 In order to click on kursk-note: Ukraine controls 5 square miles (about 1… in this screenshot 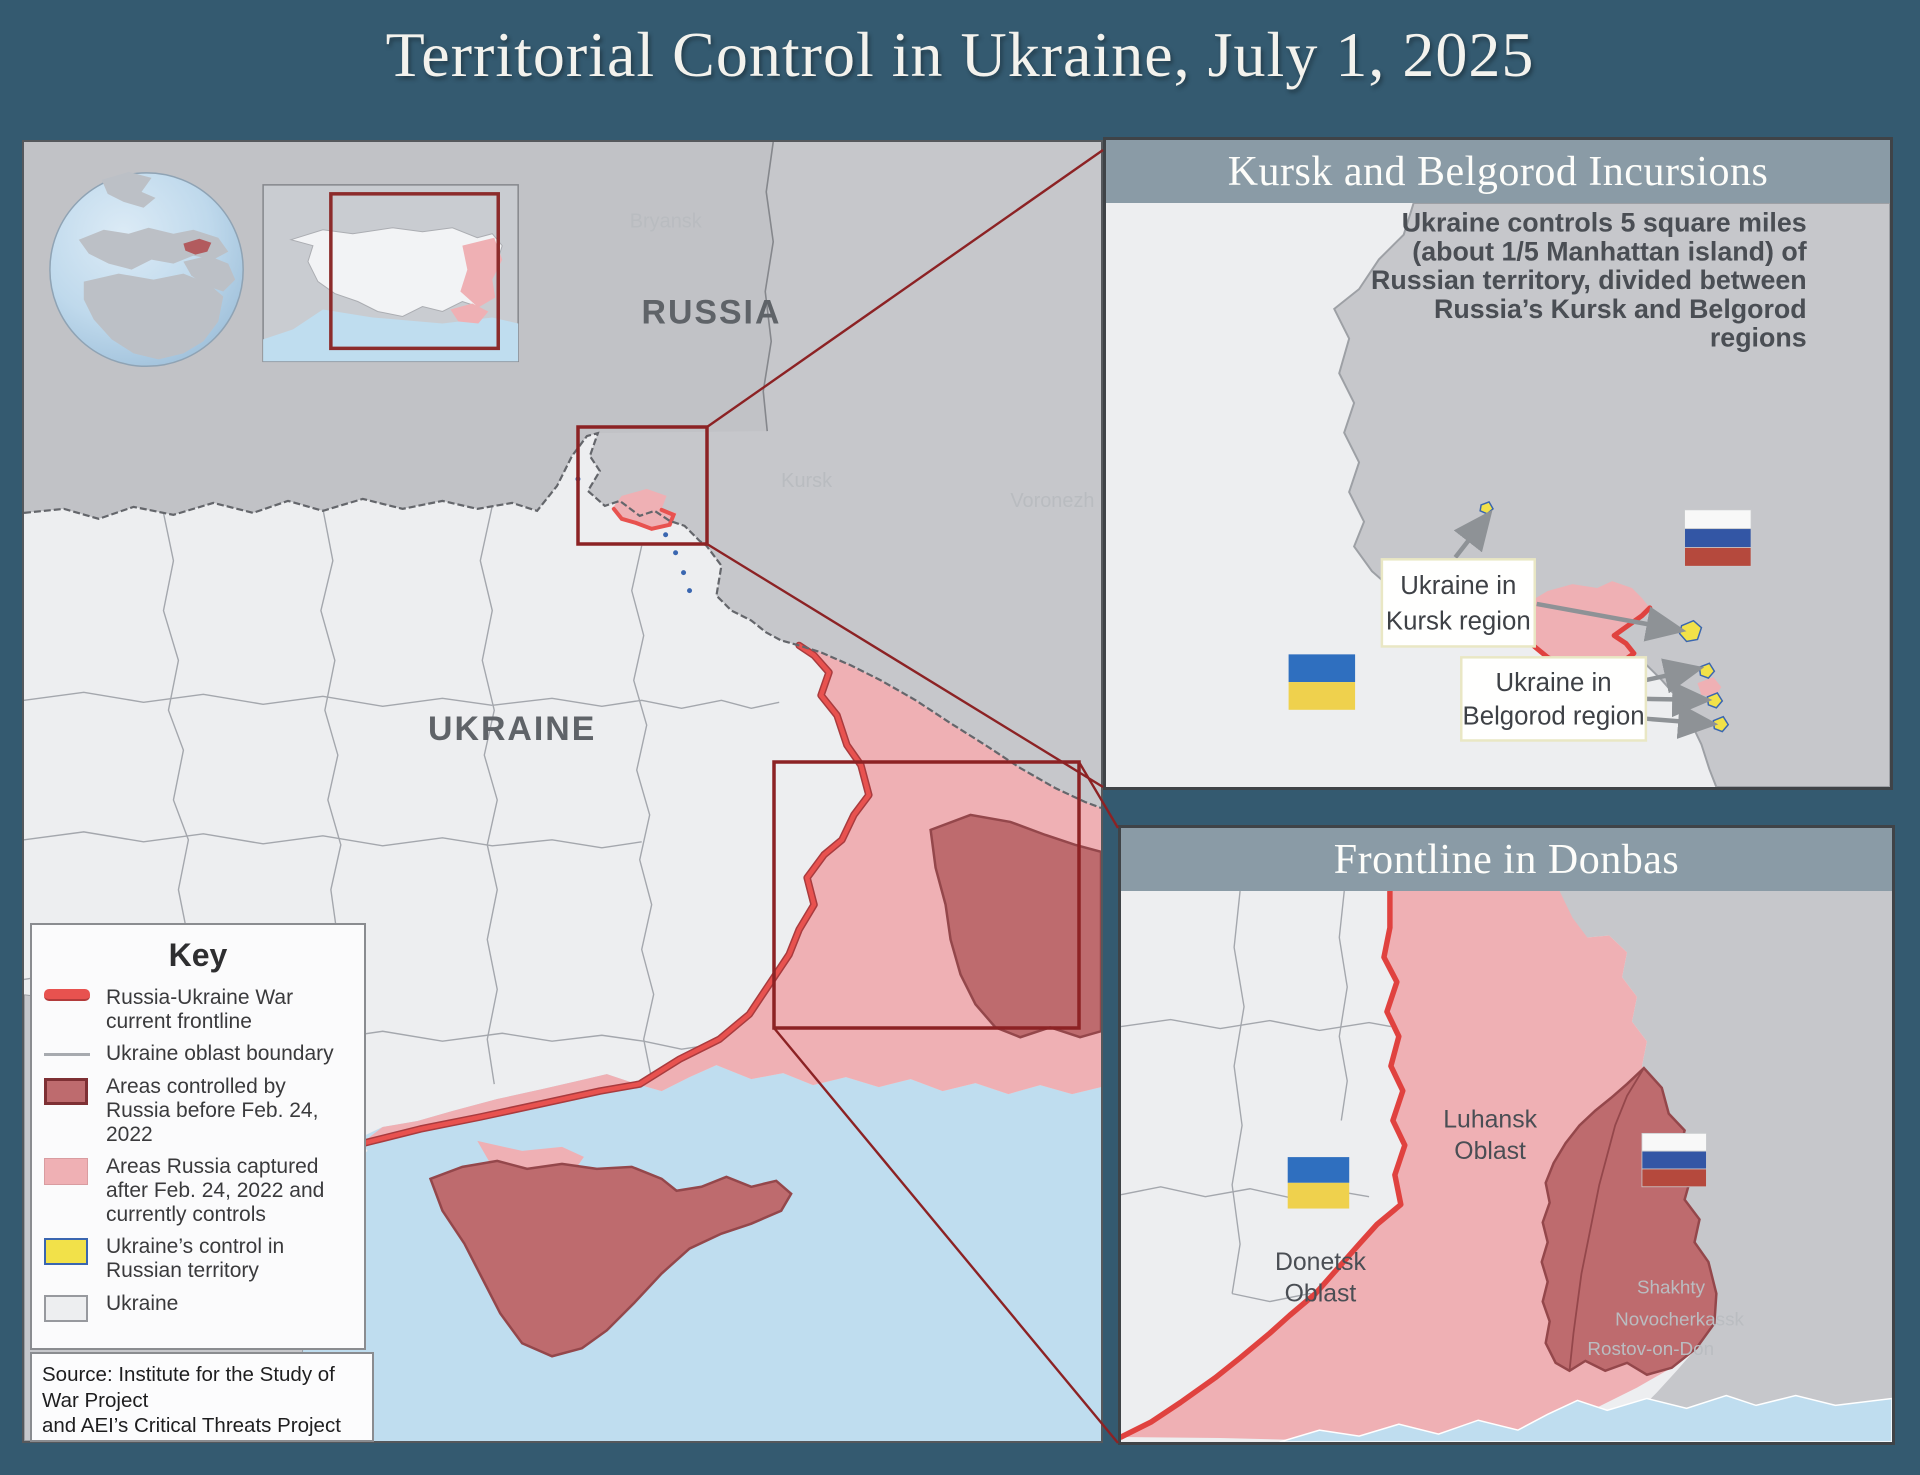, I will do `click(1589, 280)`.